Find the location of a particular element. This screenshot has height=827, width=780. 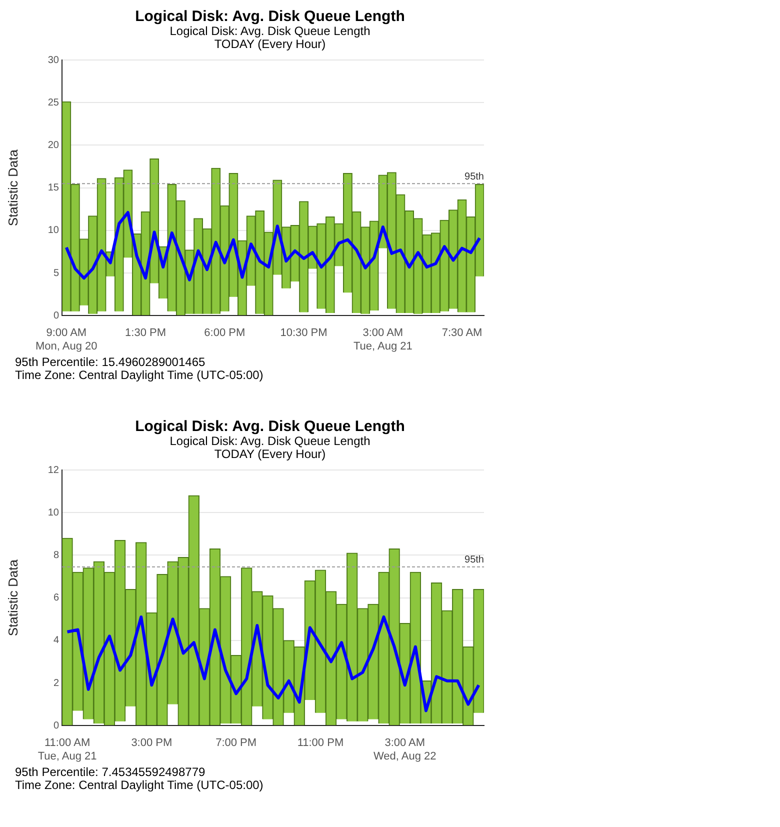

x-tick-label: 10:30 PM is located at coordinates (304, 333).